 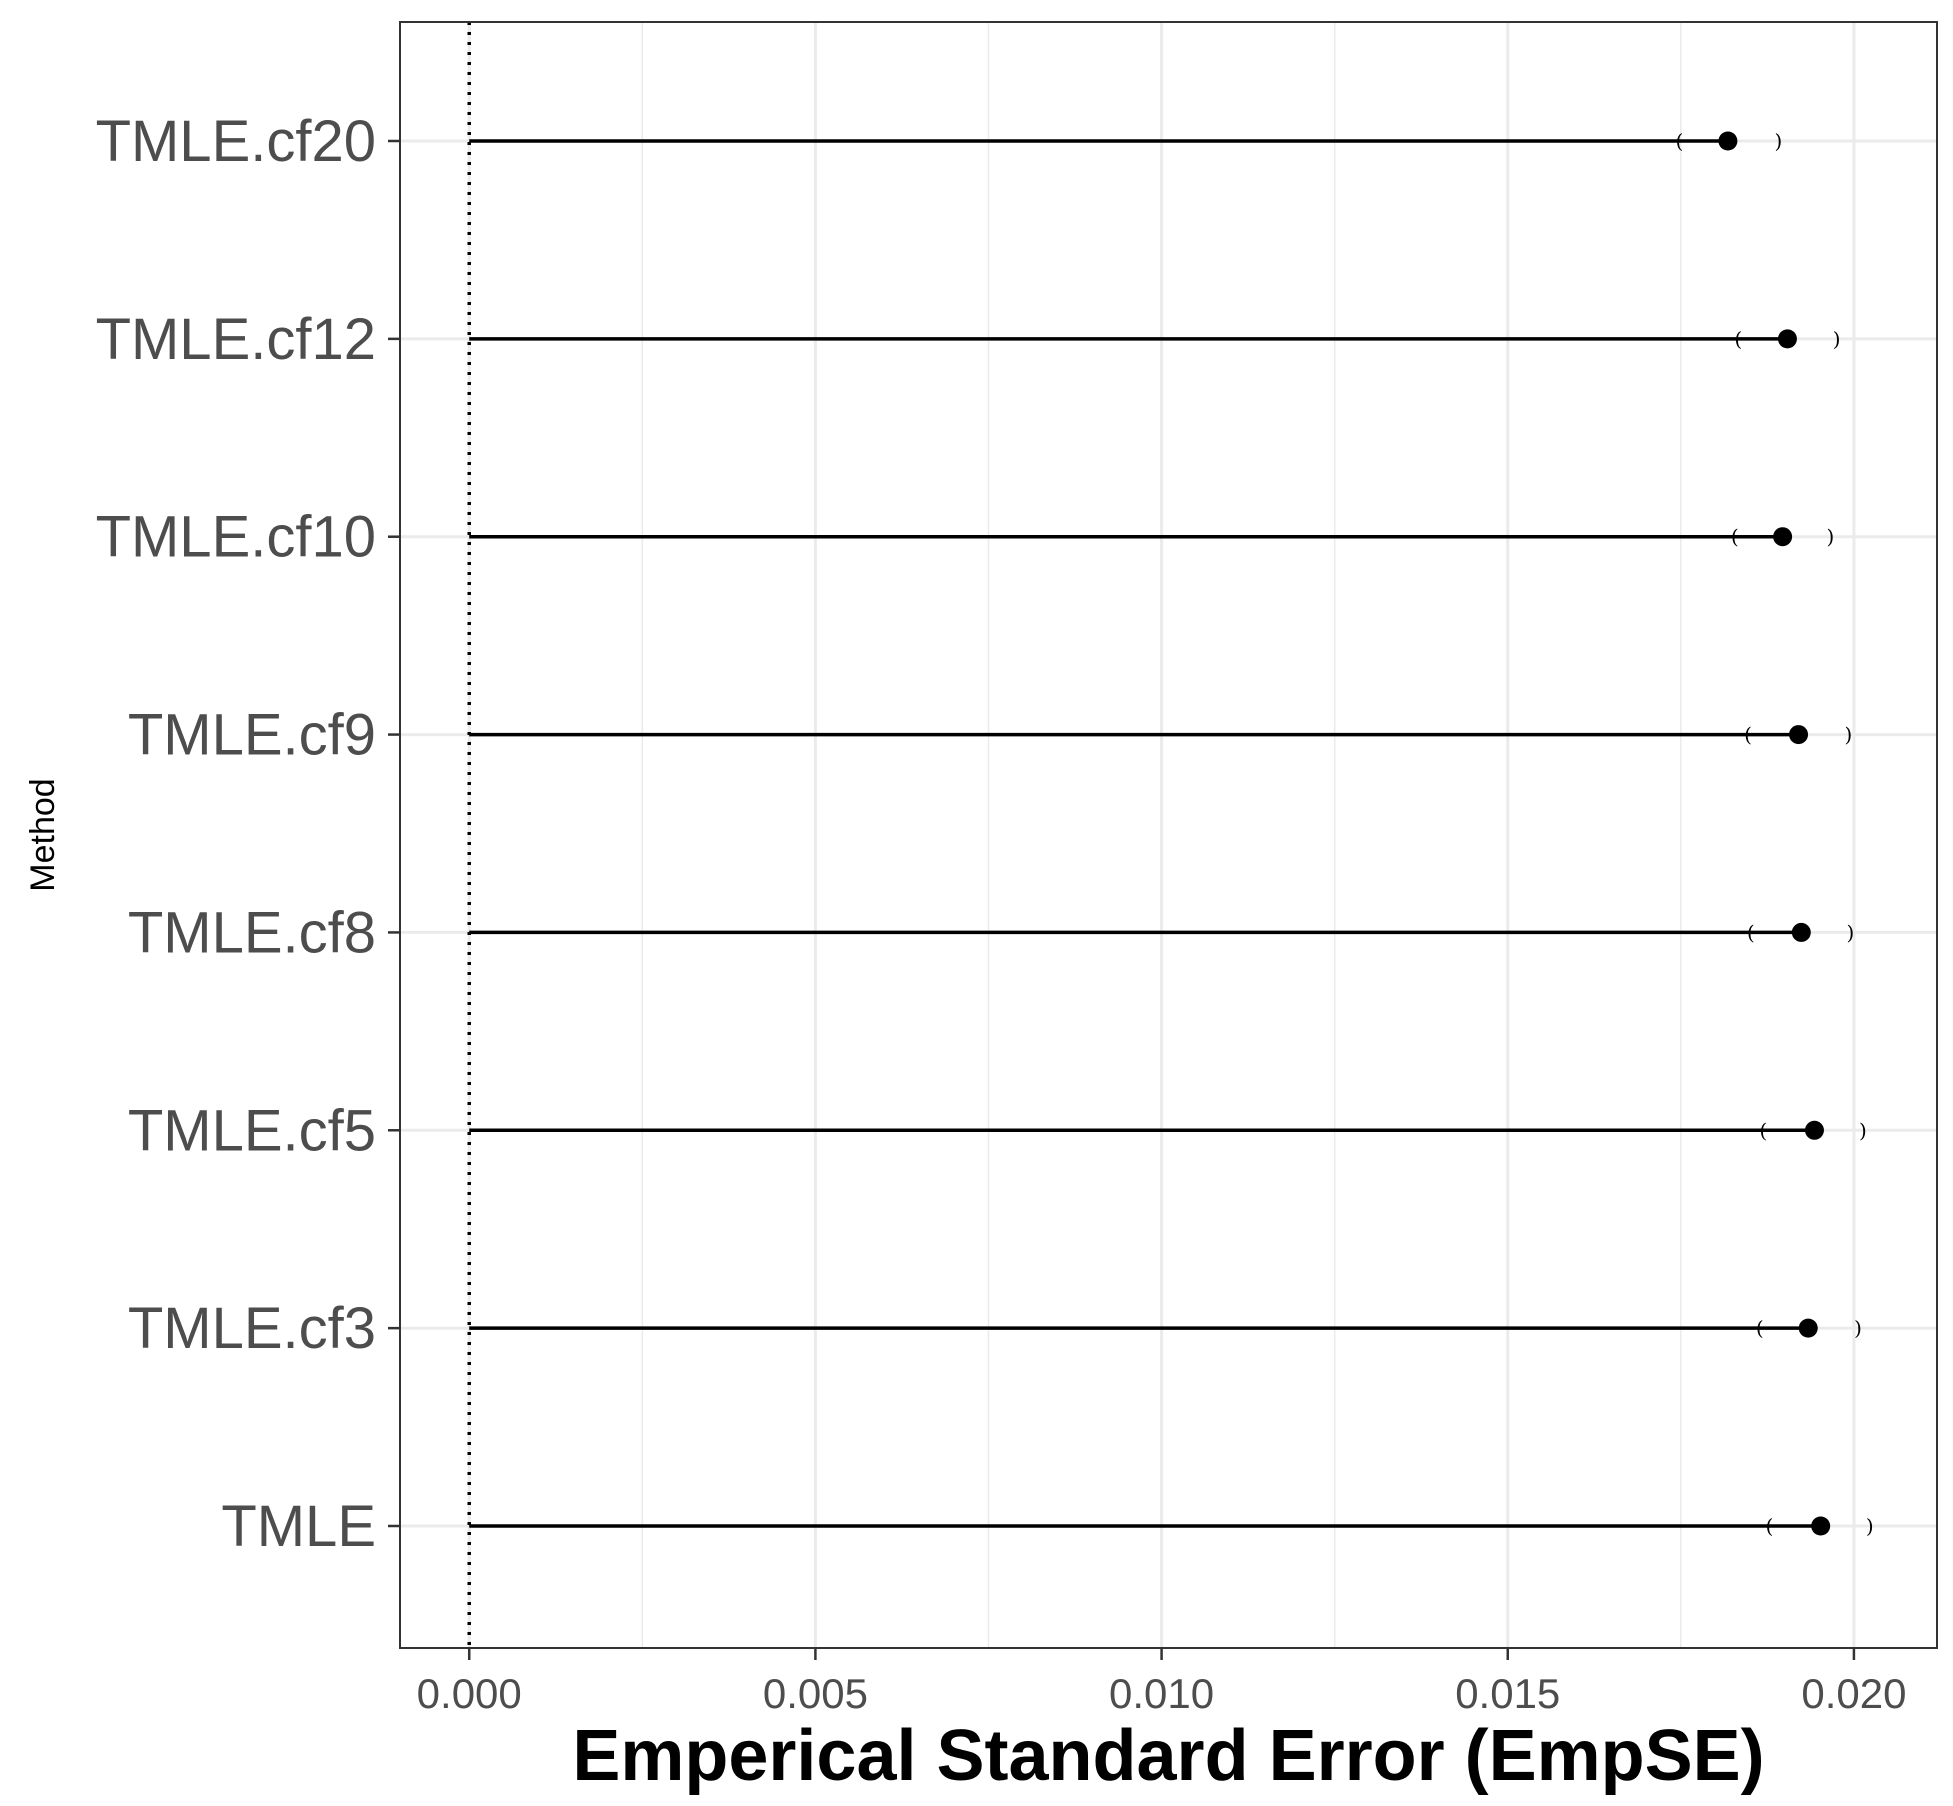 I want to click on y-tick-label: TMLE, so click(x=298, y=1526).